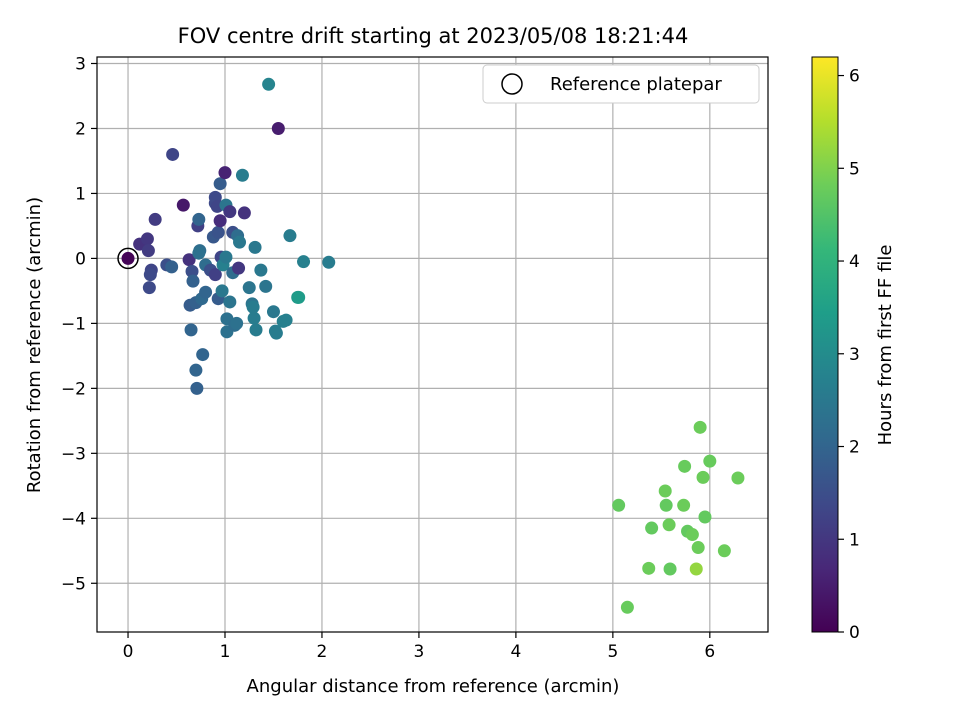 Image resolution: width=960 pixels, height=720 pixels. What do you see at coordinates (322, 652) in the screenshot?
I see `x-tick-label: 2` at bounding box center [322, 652].